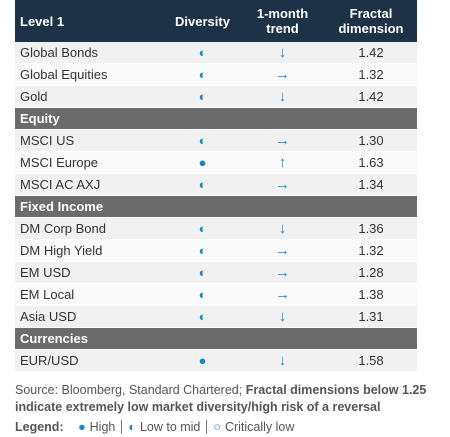  What do you see at coordinates (259, 427) in the screenshot?
I see `legend-label: Critically low` at bounding box center [259, 427].